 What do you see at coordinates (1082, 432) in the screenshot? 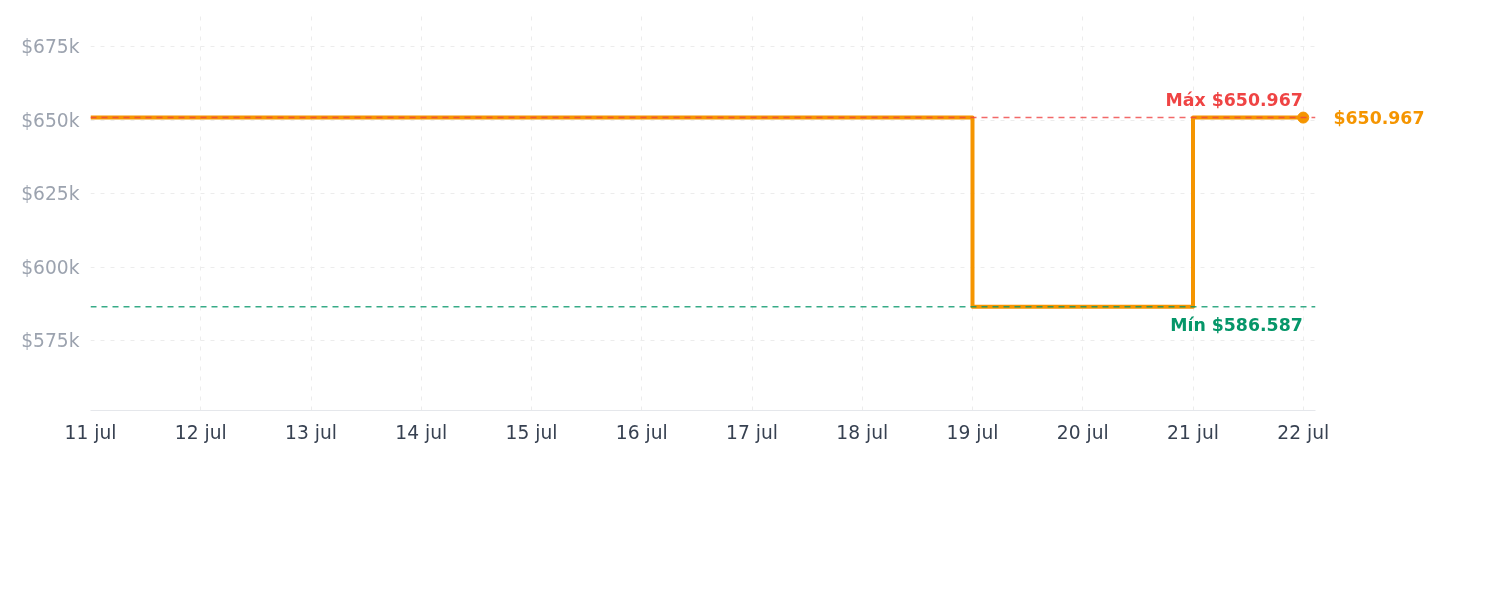
I see `x-tick-label: 20 jul` at bounding box center [1082, 432].